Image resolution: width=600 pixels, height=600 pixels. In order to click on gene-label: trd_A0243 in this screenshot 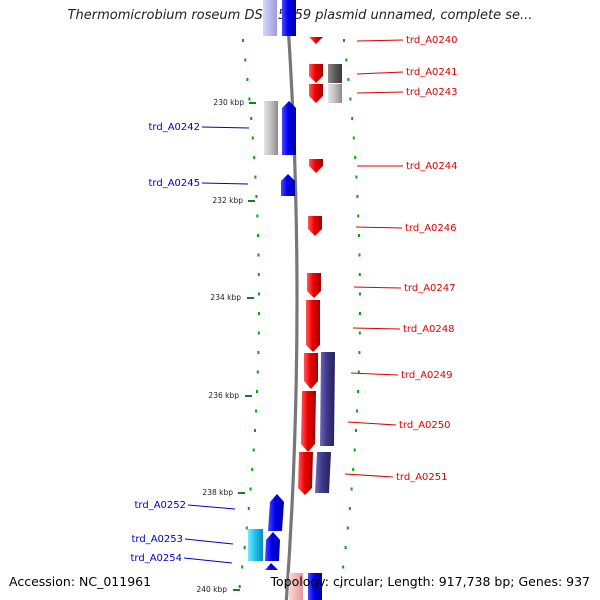, I will do `click(432, 92)`.